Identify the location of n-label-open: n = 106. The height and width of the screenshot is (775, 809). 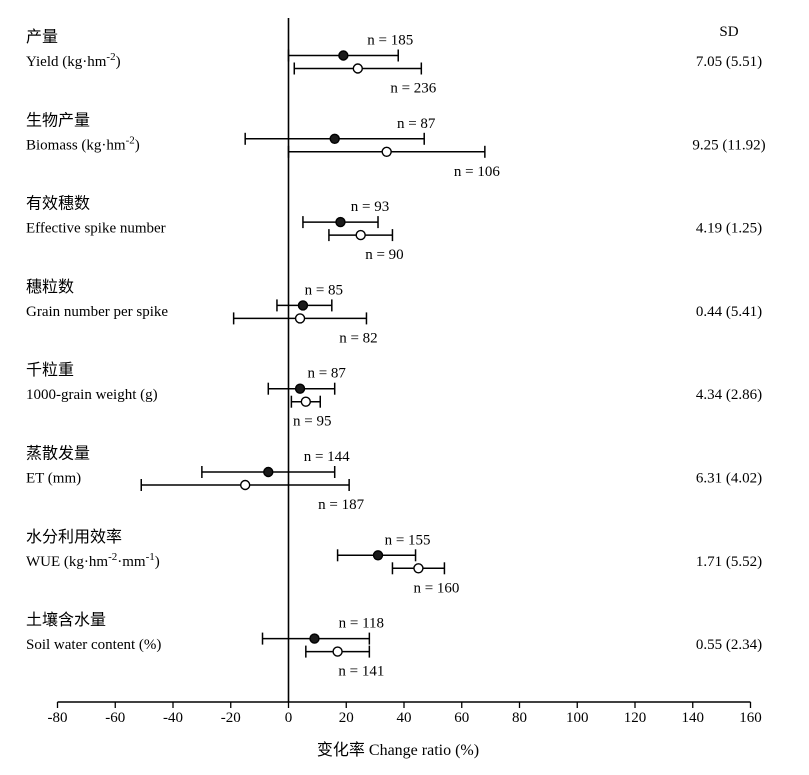
(477, 172).